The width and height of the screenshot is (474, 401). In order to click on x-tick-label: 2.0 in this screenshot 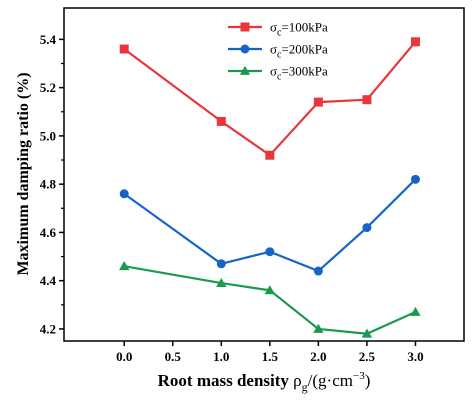, I will do `click(318, 356)`.